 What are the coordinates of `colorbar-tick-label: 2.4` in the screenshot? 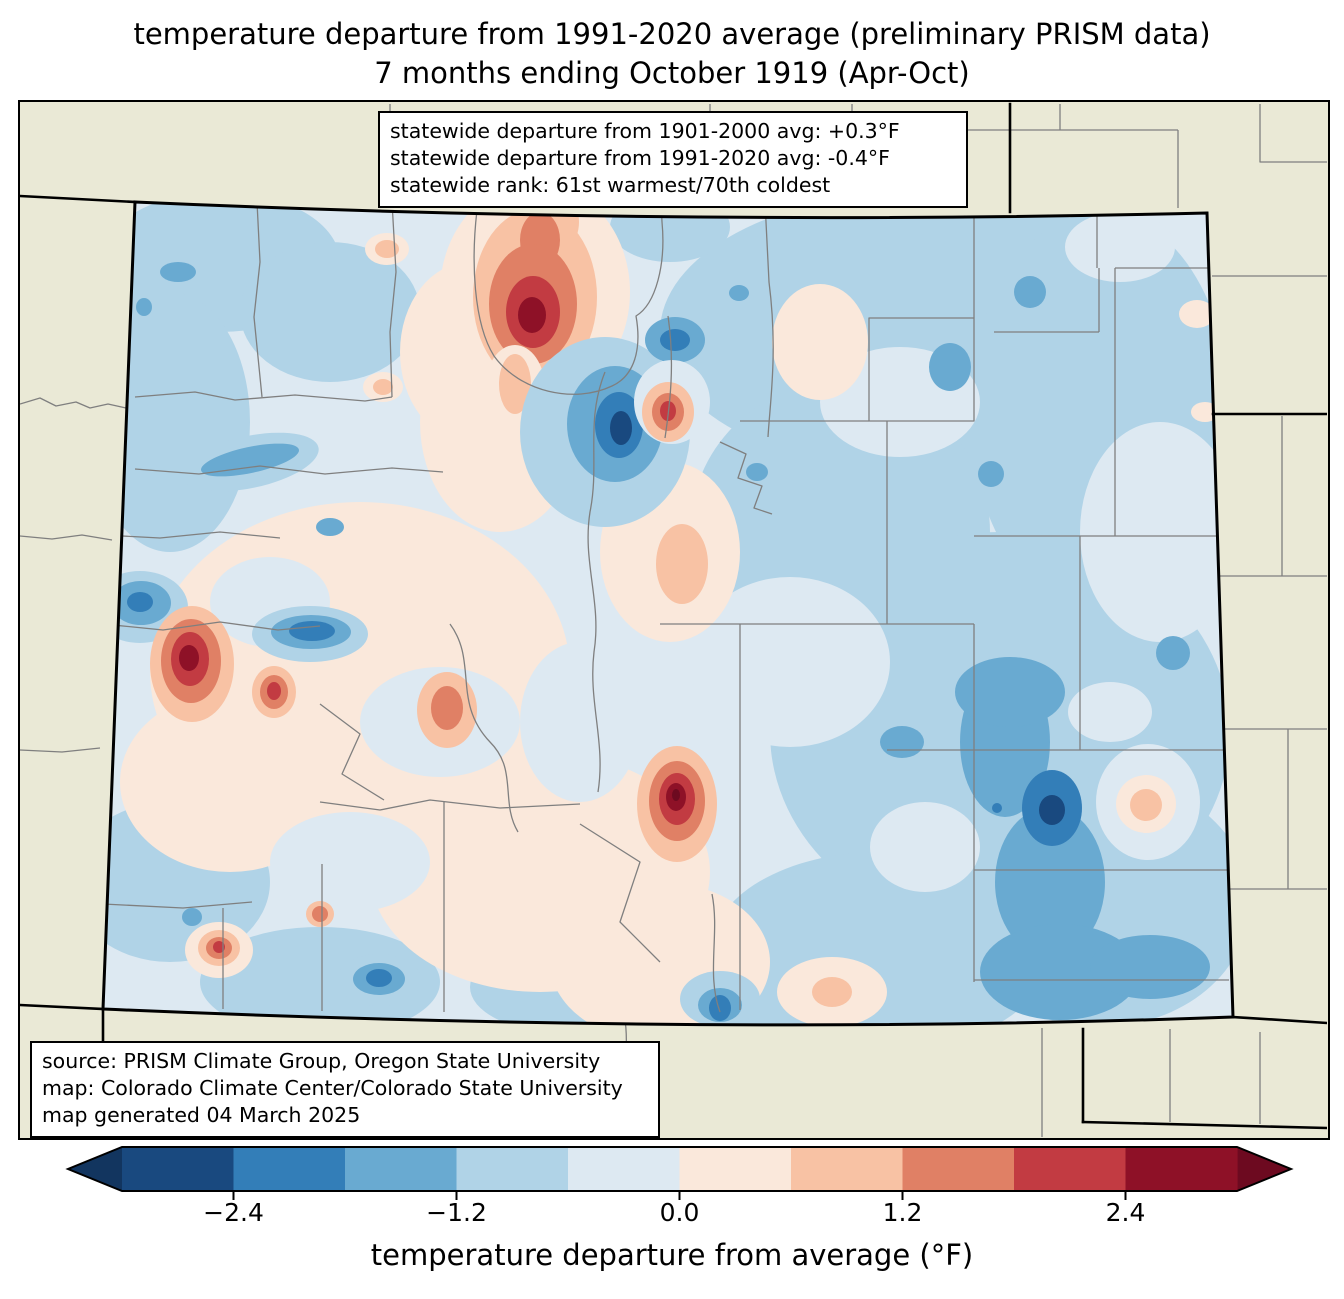 It's located at (1125, 1212).